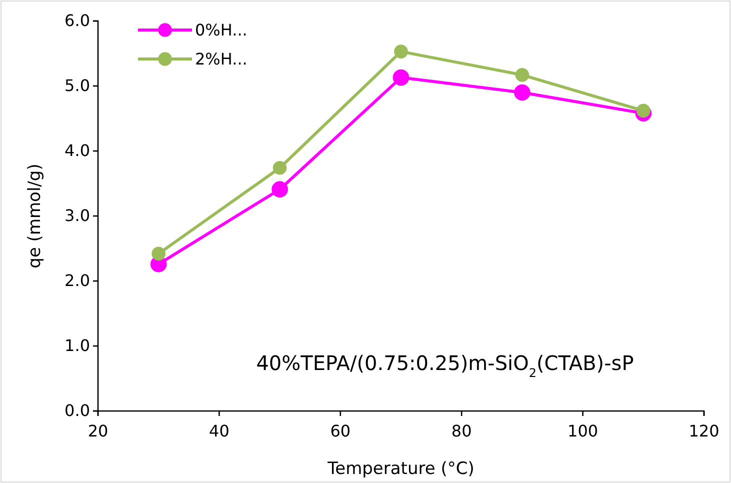 Image resolution: width=731 pixels, height=483 pixels. I want to click on annotation: 40%TEPA/(0.75:0.25)m-SiO$_{2}$(CTAB)-sP, so click(445, 365).